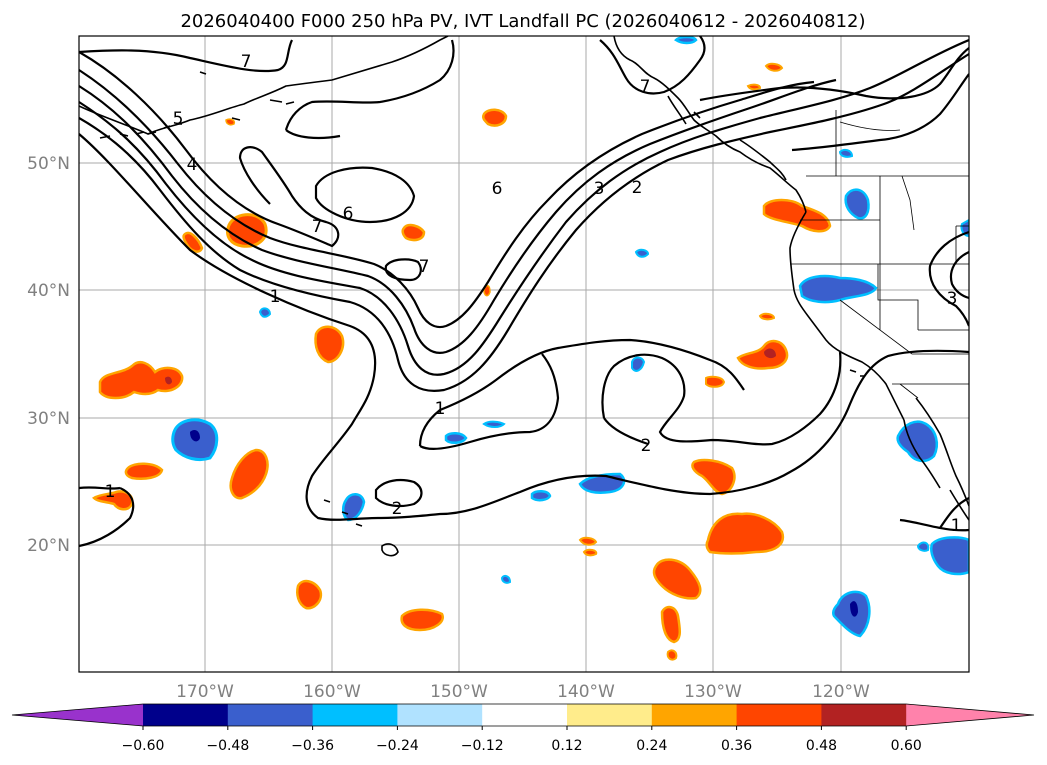  What do you see at coordinates (935, 219) in the screenshot?
I see `state-detail-borders` at bounding box center [935, 219].